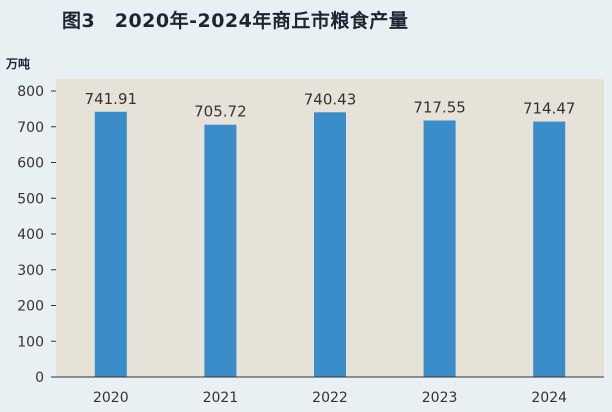  I want to click on bar-2023, so click(439, 248).